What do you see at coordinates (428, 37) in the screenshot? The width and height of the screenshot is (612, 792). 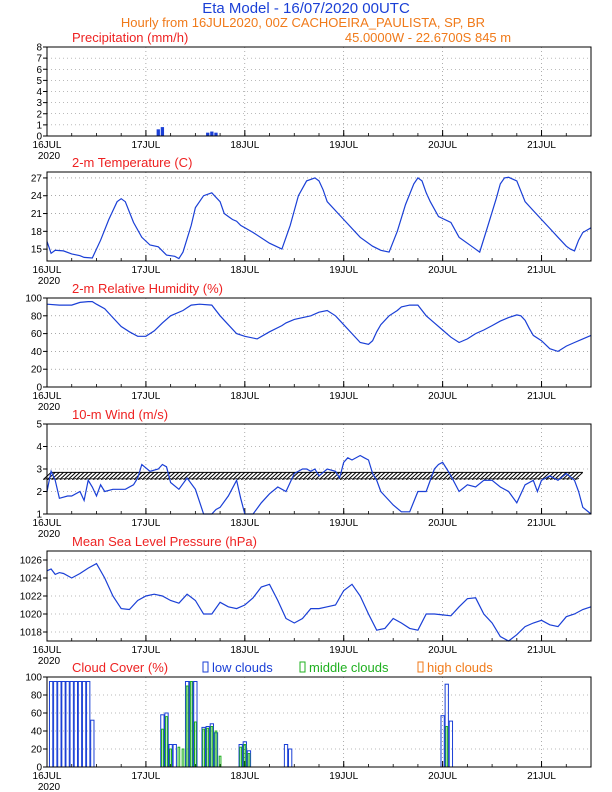 I see `coordinates-line: 45.0000W - 22.6700S 845 m` at bounding box center [428, 37].